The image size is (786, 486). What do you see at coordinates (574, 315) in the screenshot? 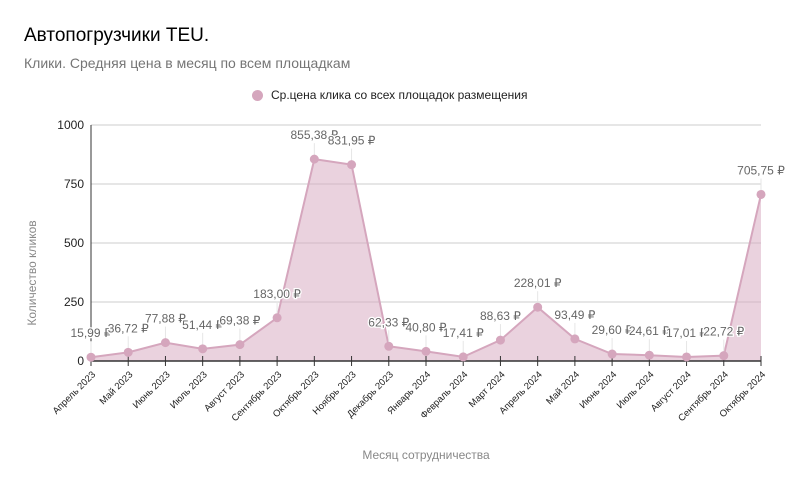
I see `data-label: 93,49 ₽` at bounding box center [574, 315].